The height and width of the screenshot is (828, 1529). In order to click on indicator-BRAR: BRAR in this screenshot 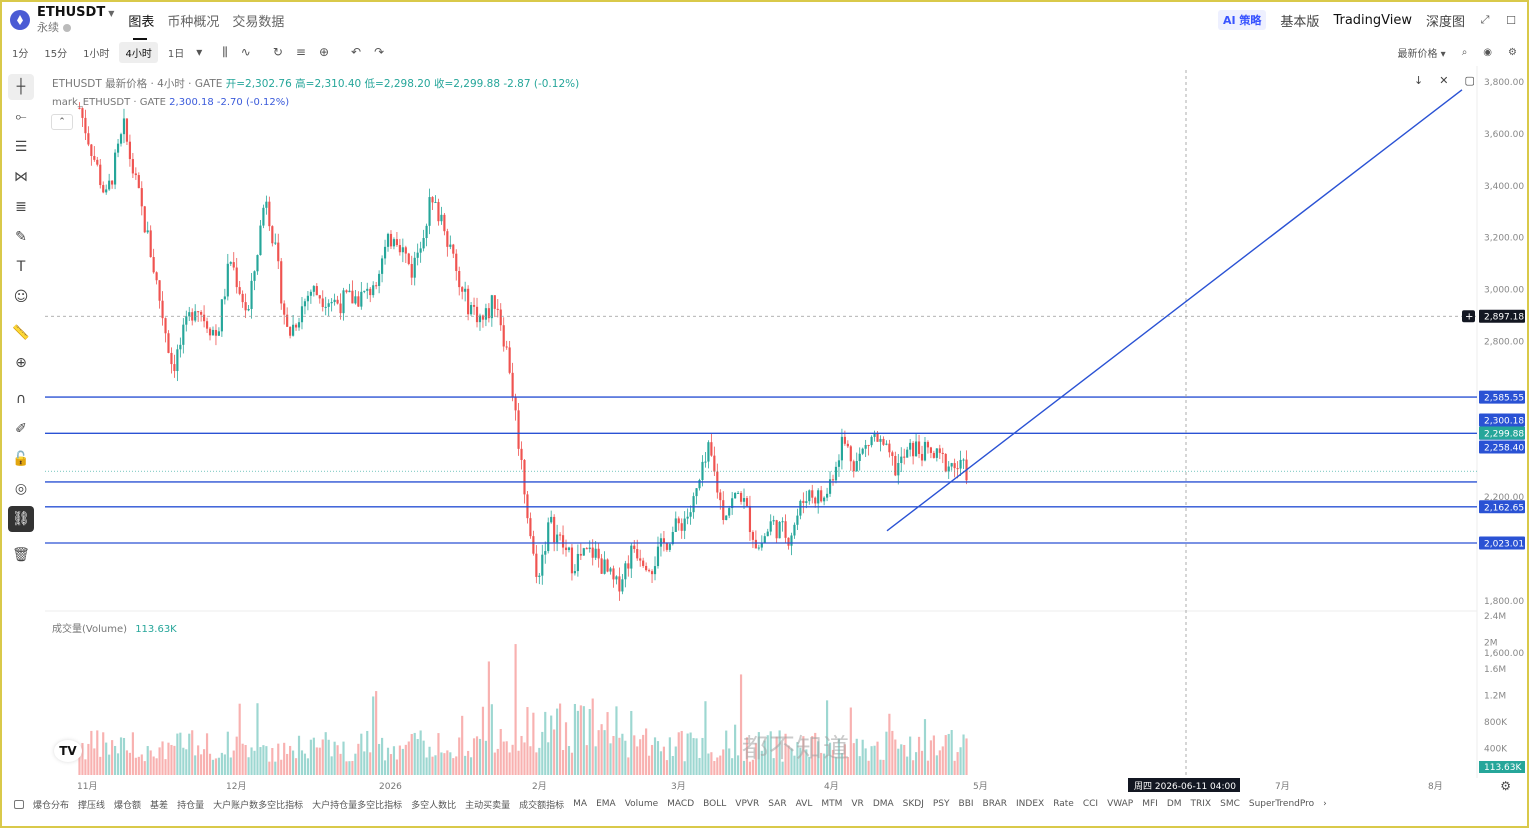, I will do `click(995, 804)`.